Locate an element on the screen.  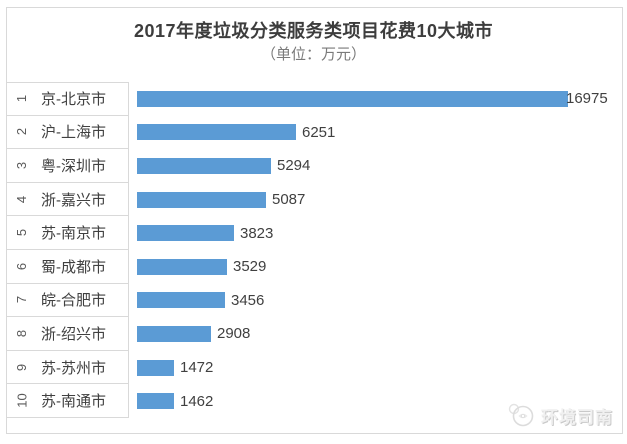
bar-row: 6 蜀-成都市 3529 is located at coordinates (314, 266).